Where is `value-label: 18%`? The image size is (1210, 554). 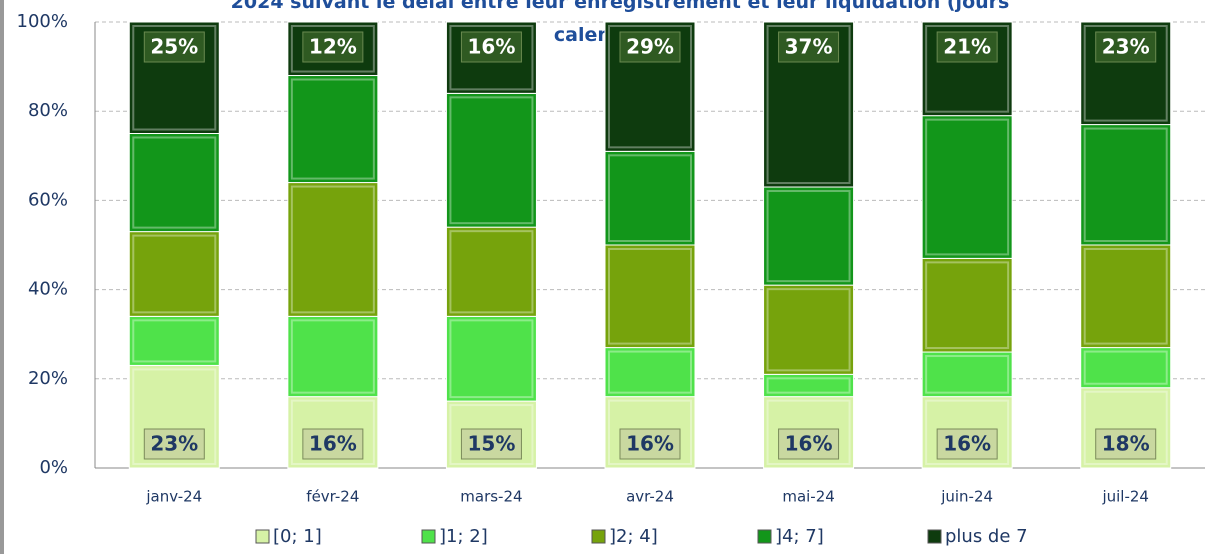
value-label: 18% is located at coordinates (1126, 444).